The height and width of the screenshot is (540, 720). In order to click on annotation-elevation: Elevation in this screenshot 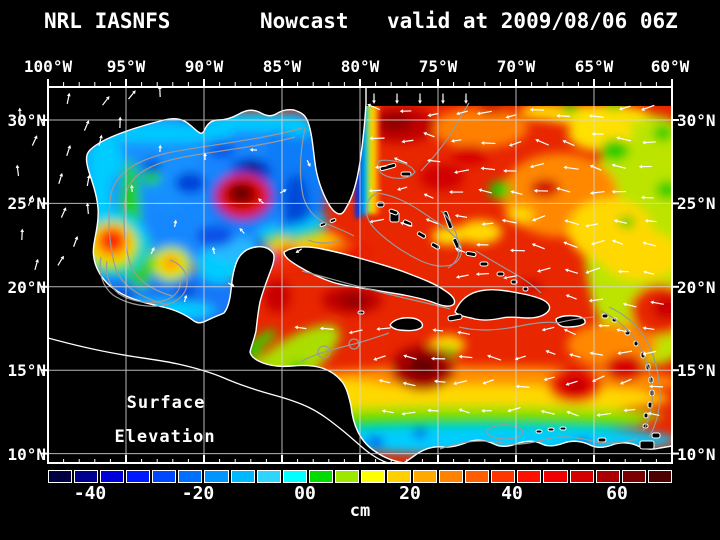, I will do `click(165, 437)`.